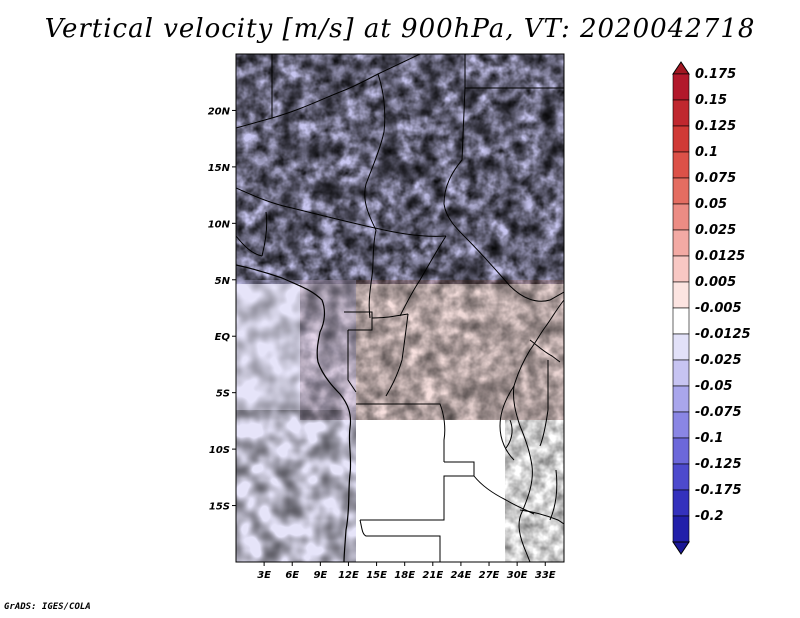 This screenshot has height=618, width=800. What do you see at coordinates (219, 168) in the screenshot?
I see `lat-tick-label: 15N` at bounding box center [219, 168].